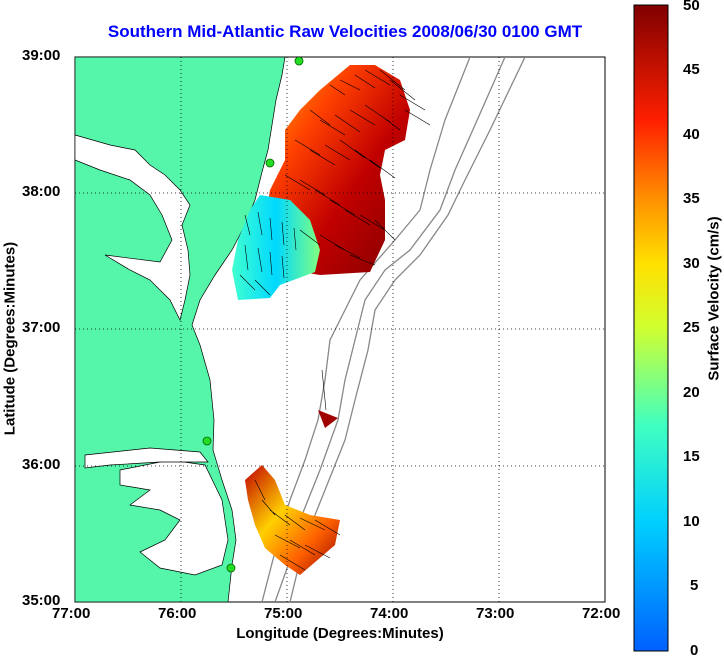 The image size is (724, 659). I want to click on lat-tick: 37:00, so click(41, 327).